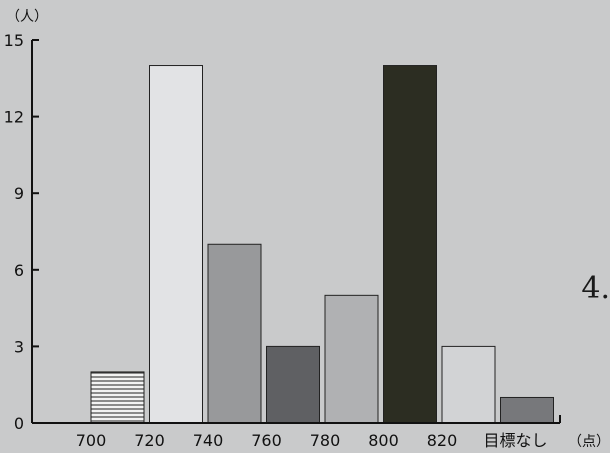  I want to click on y-tick-label: 6, so click(19, 270).